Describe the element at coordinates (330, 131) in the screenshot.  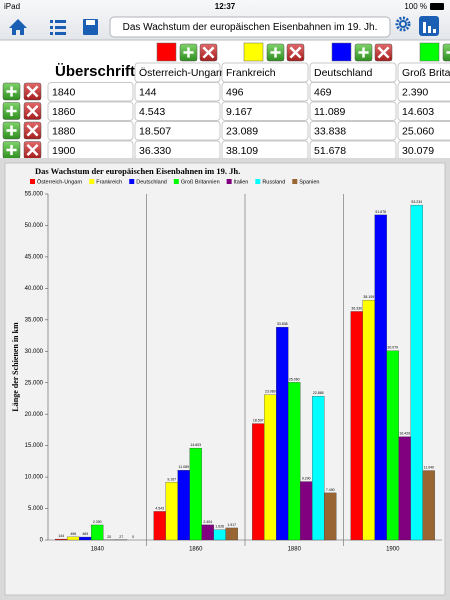
I see `cell-text: 33.838` at that location.